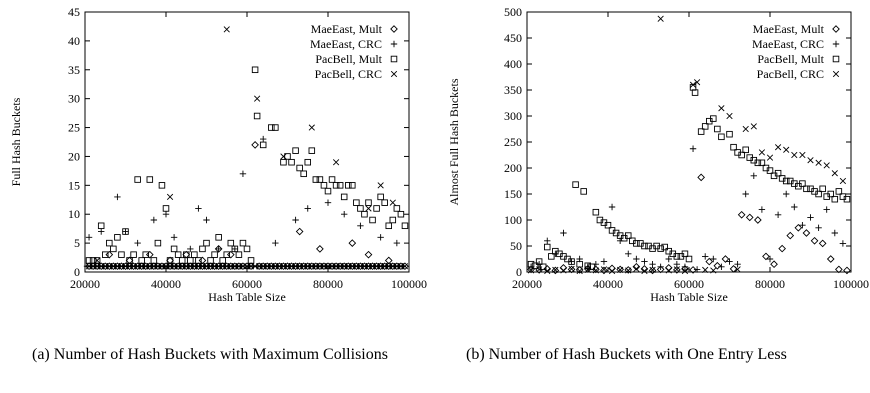 The width and height of the screenshot is (870, 393). I want to click on x-tick-label: 80000, so click(328, 284).